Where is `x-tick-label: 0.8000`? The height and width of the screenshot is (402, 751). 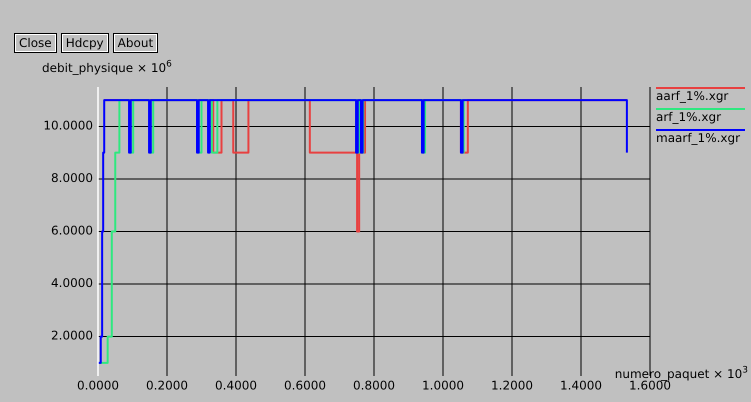 x-tick-label: 0.8000 is located at coordinates (374, 385).